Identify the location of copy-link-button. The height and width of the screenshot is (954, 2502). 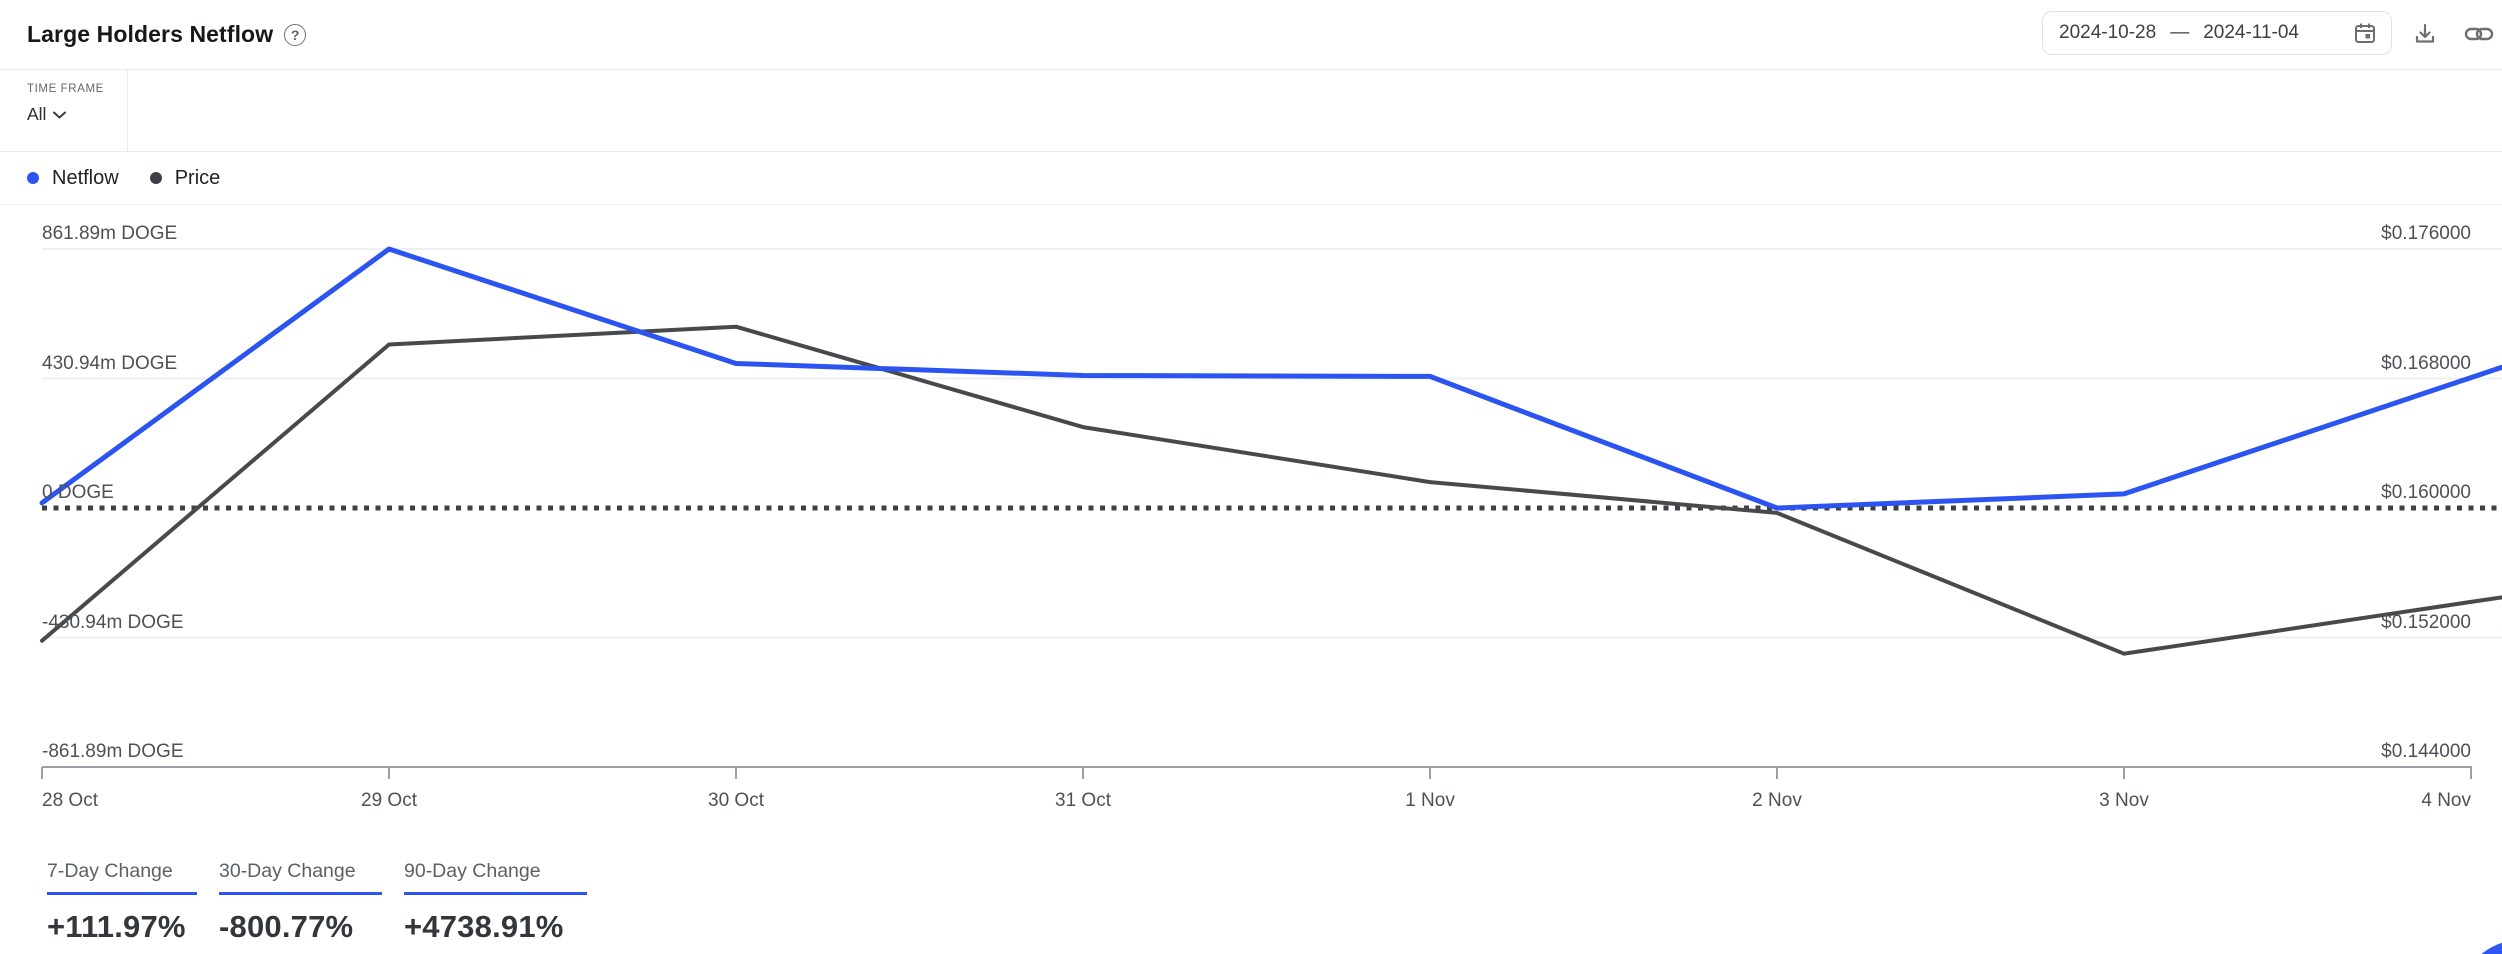
(2479, 34).